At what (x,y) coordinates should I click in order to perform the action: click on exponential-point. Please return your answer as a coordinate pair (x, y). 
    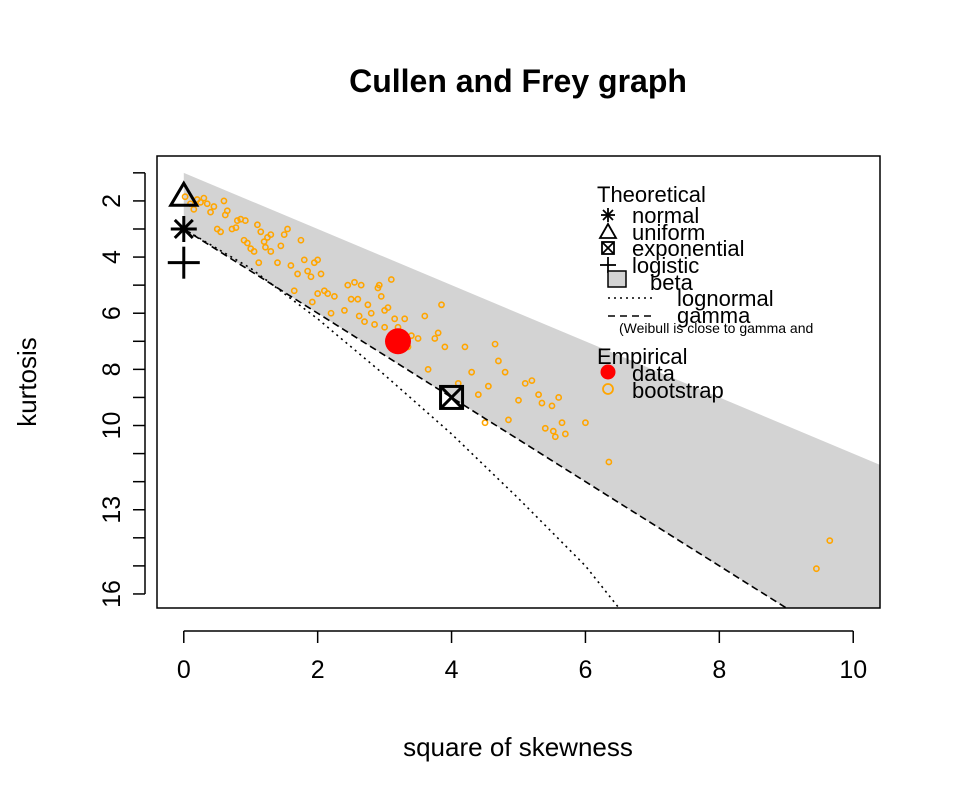
    Looking at the image, I should click on (452, 397).